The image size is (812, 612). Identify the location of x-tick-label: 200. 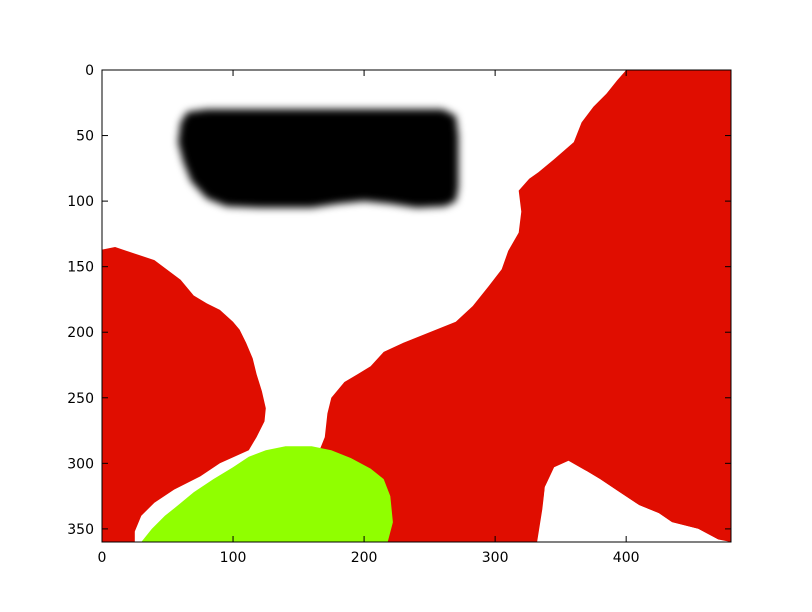
(364, 558).